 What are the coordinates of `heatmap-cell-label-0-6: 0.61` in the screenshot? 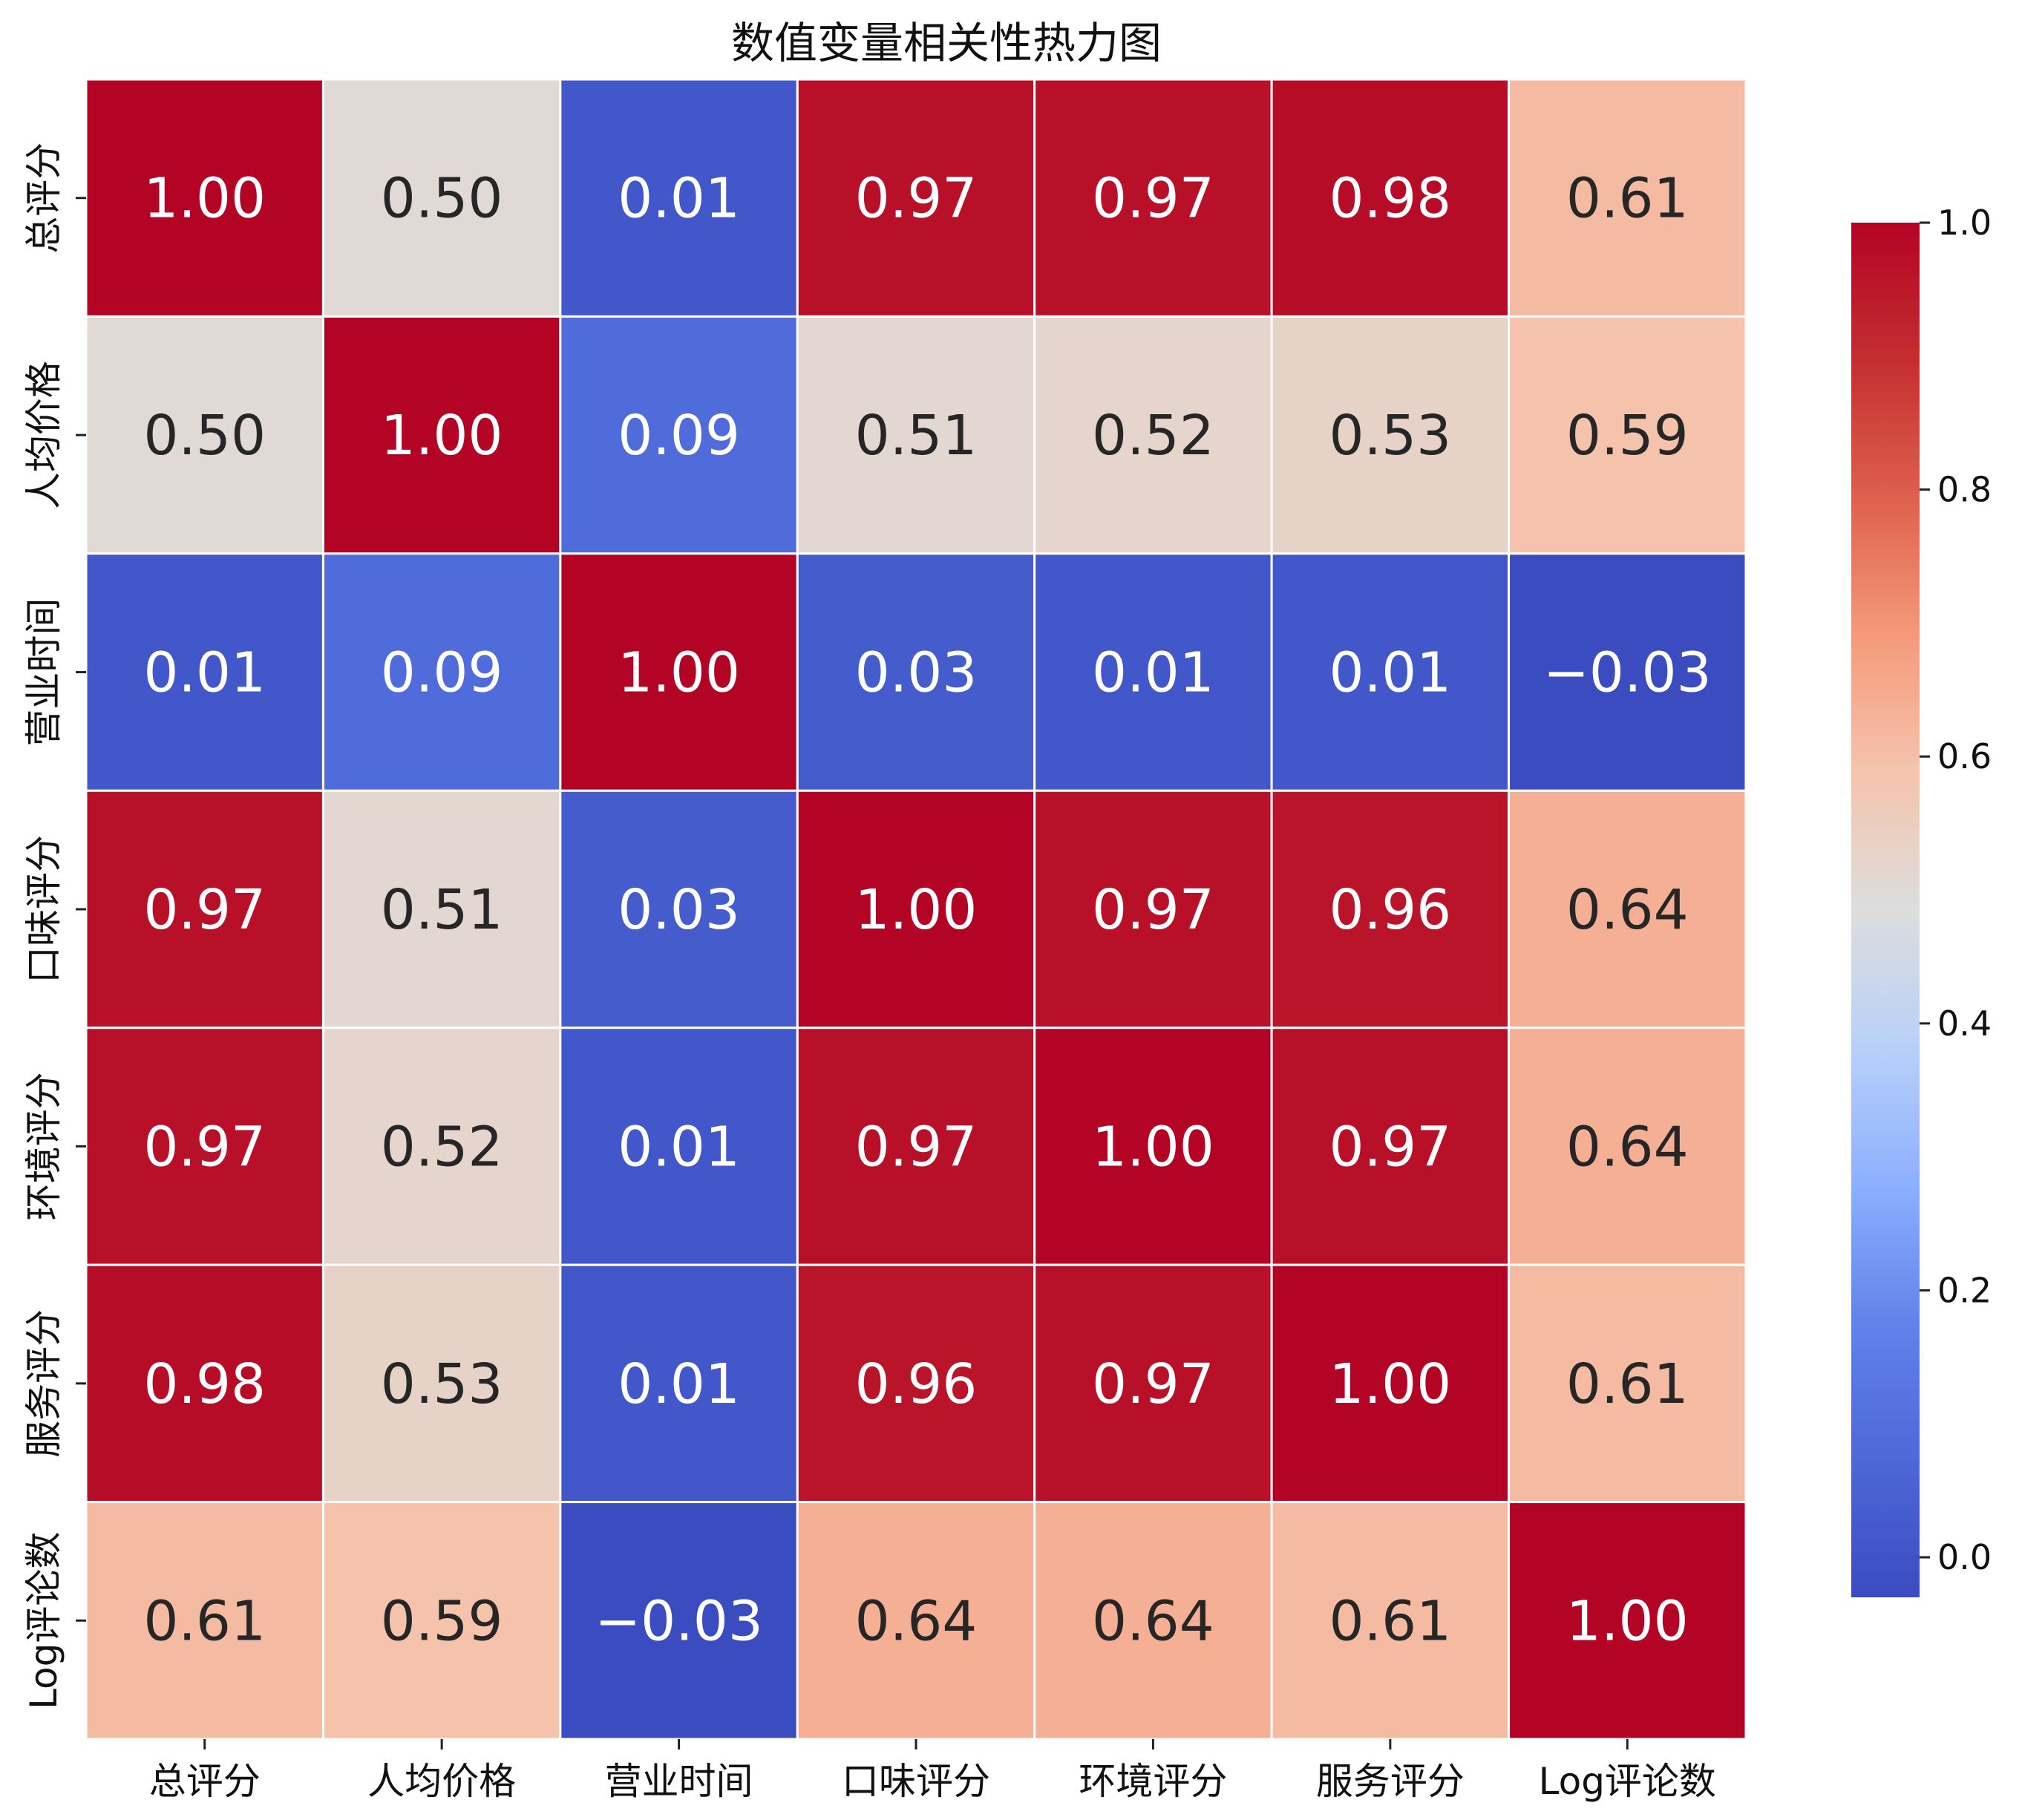 It's located at (1627, 199).